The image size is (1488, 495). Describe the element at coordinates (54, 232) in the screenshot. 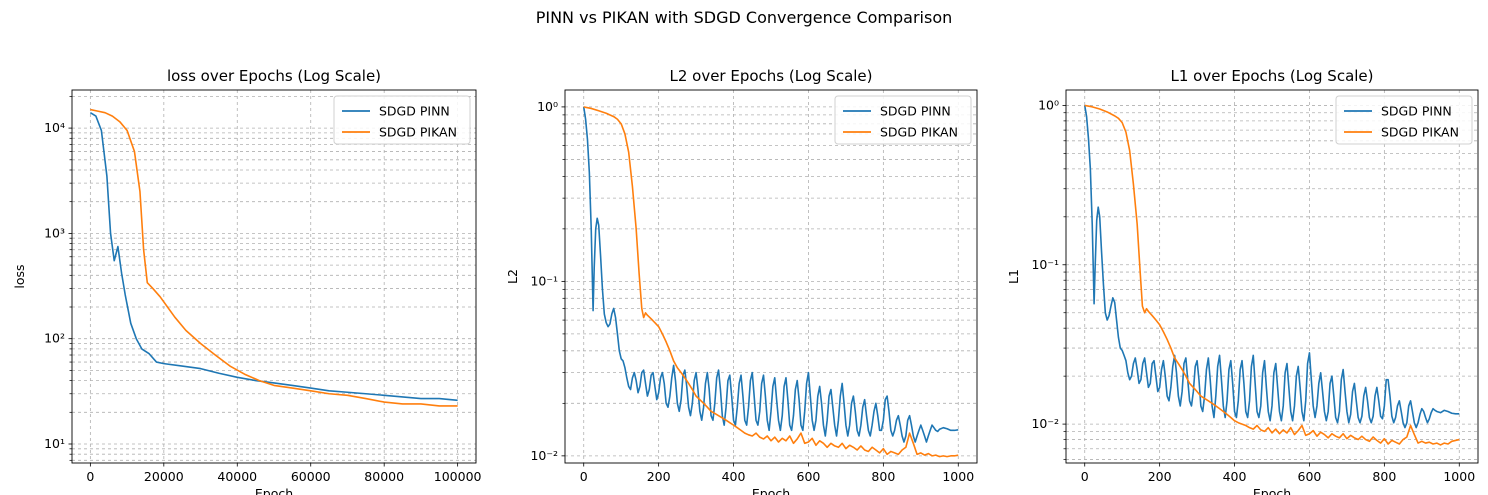

I see `y-tick-label: 10³` at that location.